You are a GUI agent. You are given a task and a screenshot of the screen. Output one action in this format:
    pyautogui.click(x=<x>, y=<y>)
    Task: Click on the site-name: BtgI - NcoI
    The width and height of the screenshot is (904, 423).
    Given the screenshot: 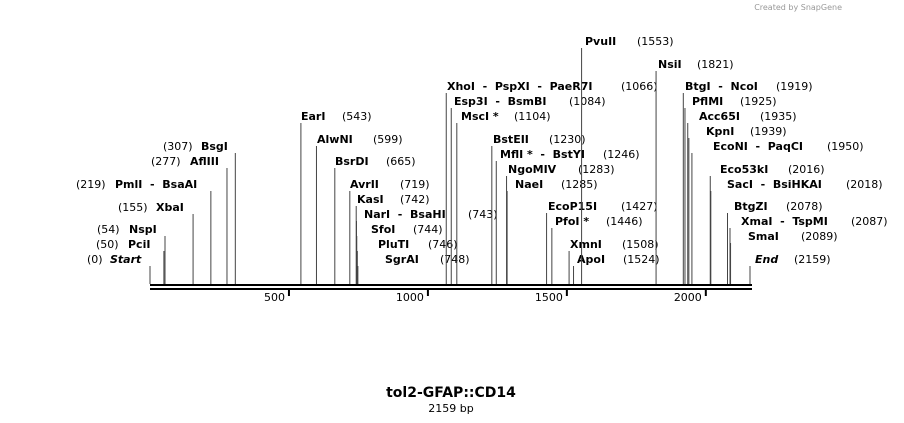 What is the action you would take?
    pyautogui.click(x=721, y=86)
    